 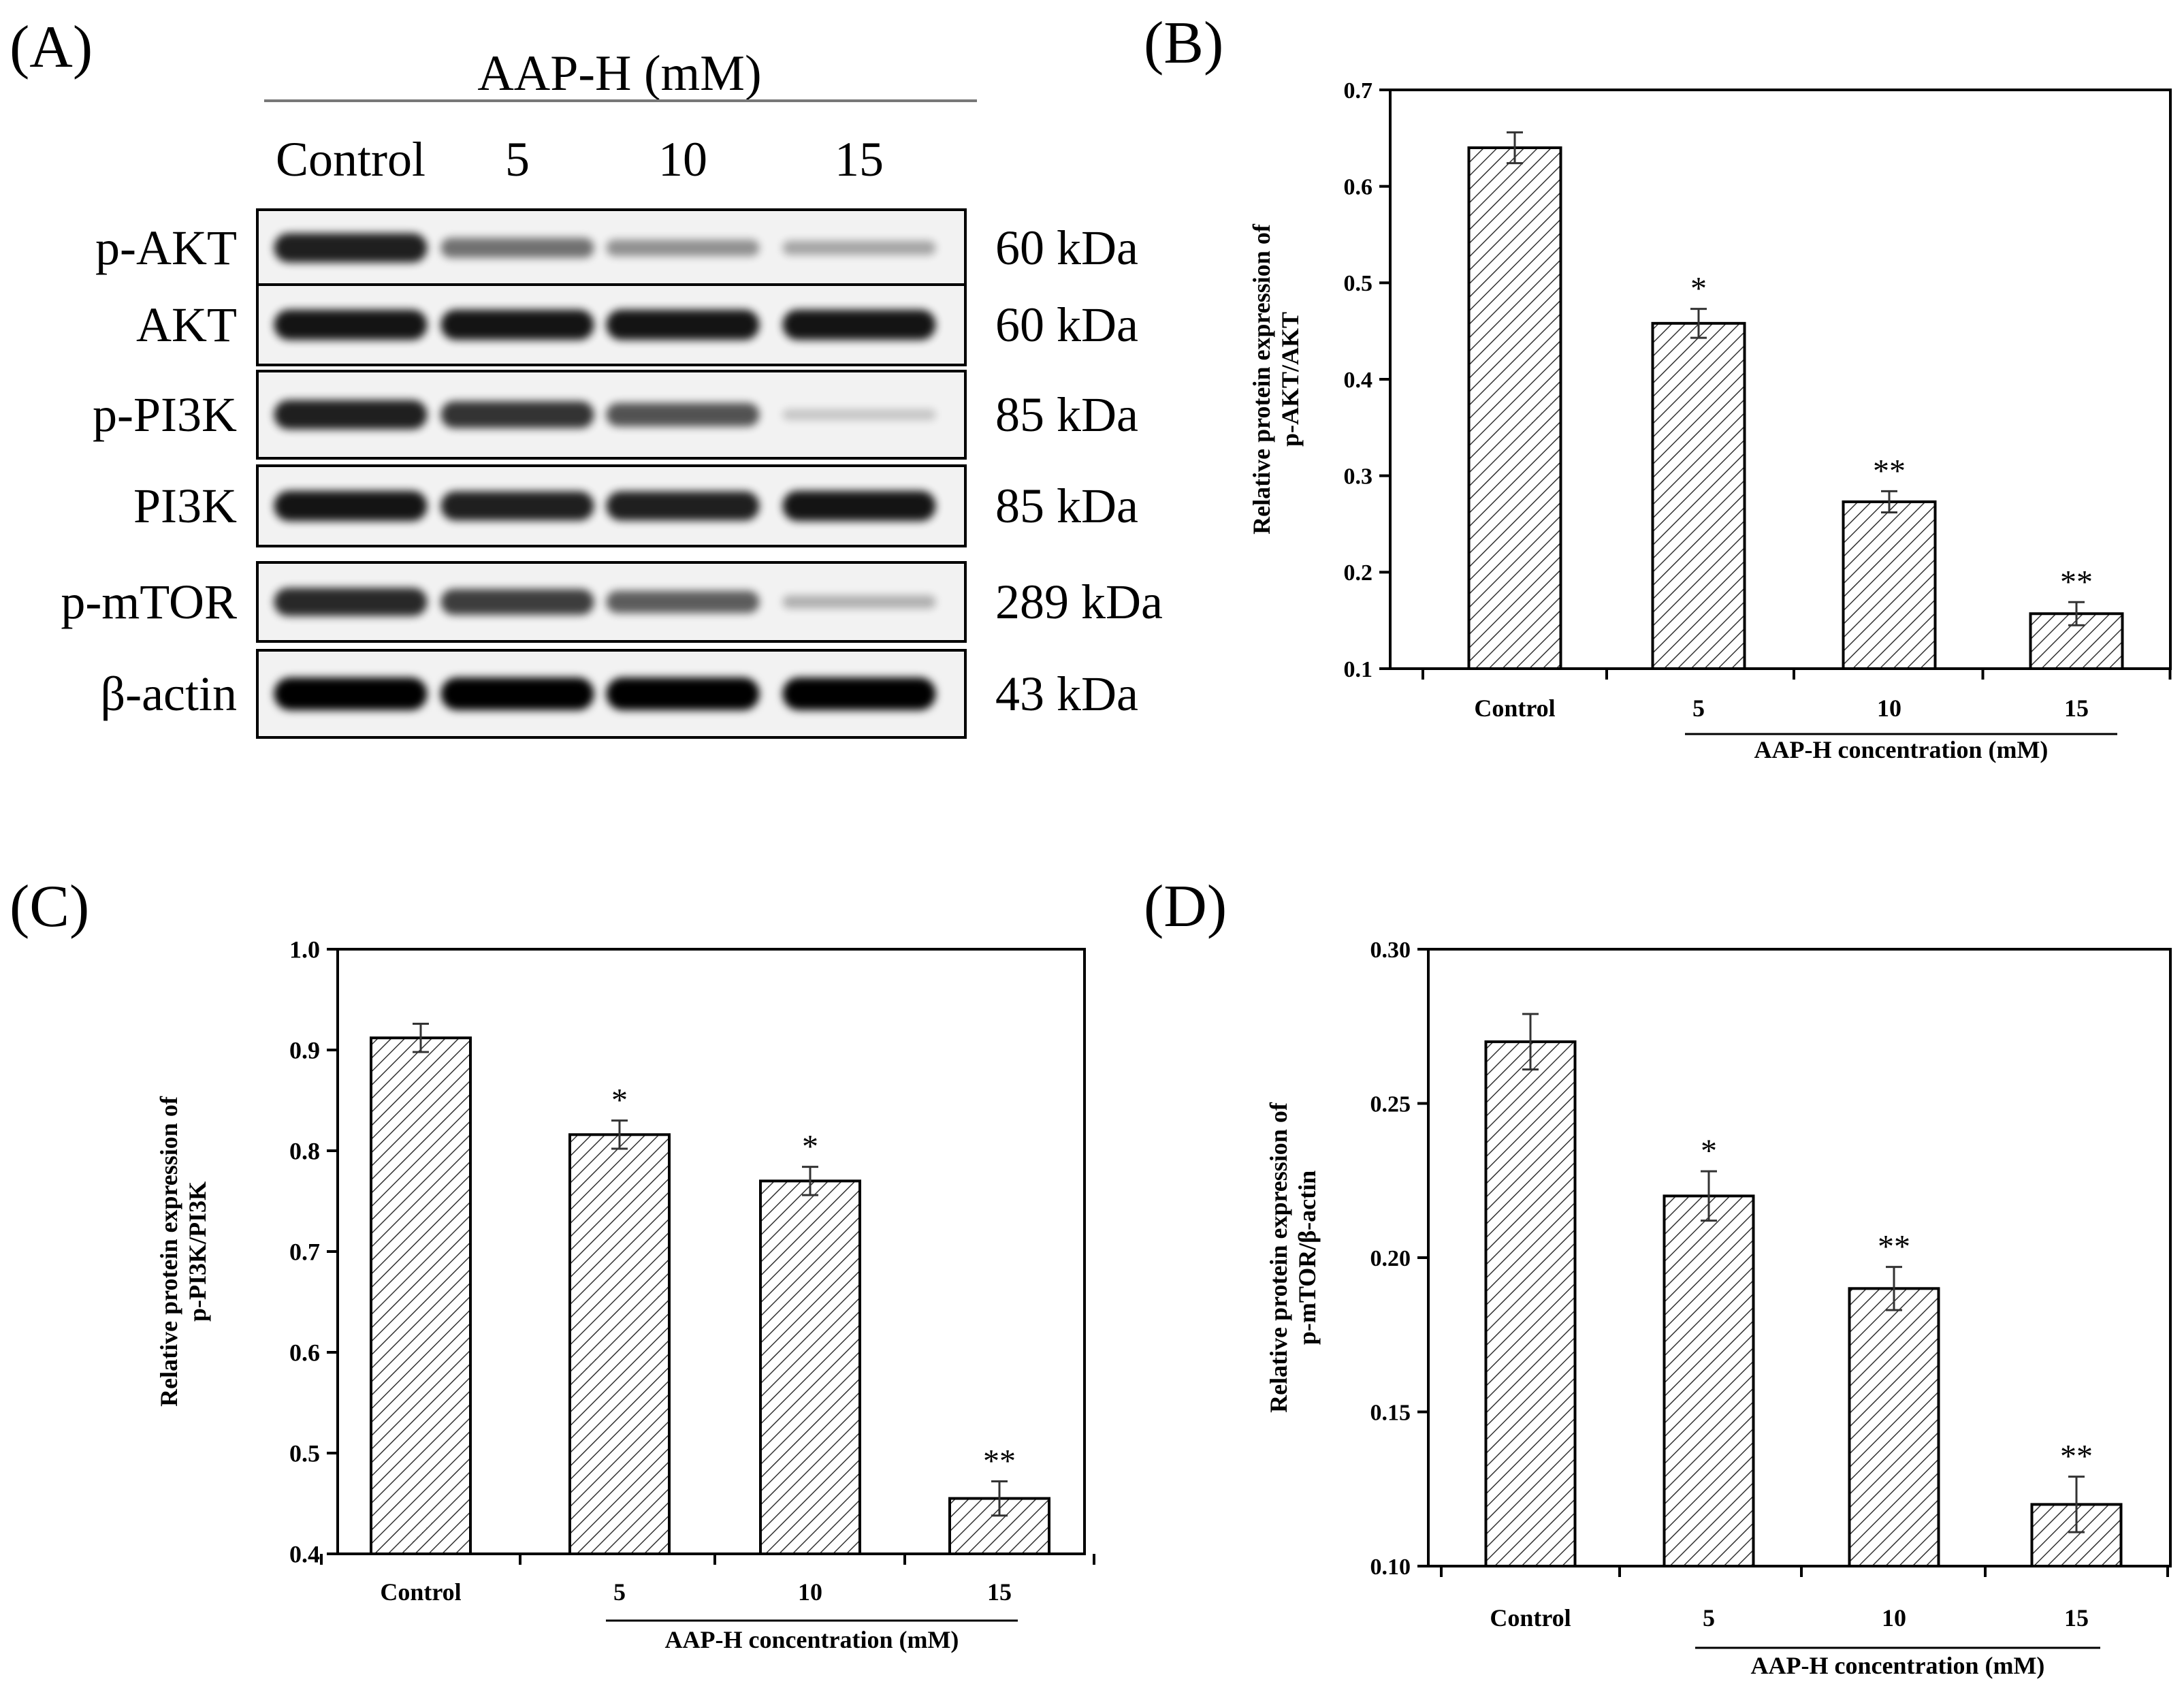 I want to click on blot-size-label: 85 kDa, so click(x=1066, y=414).